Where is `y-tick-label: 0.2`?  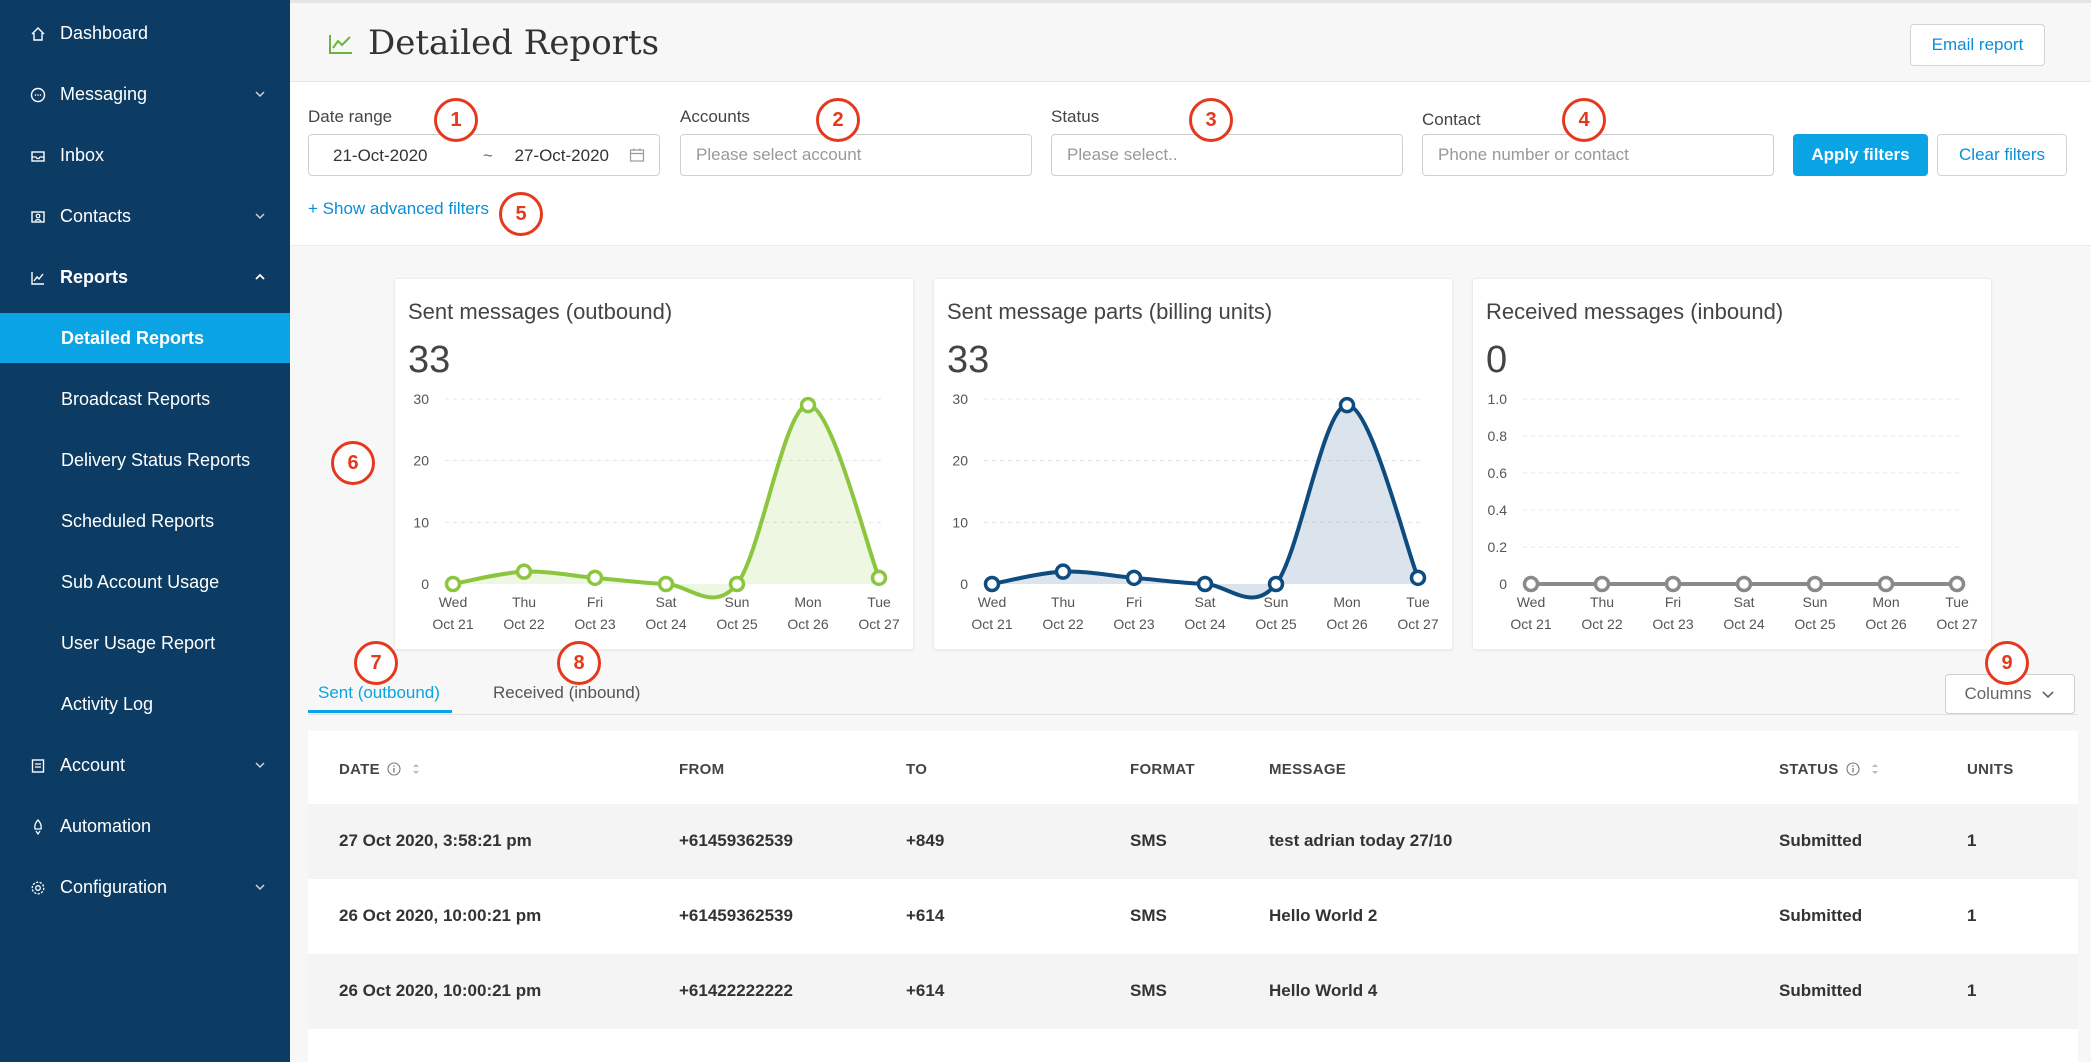 y-tick-label: 0.2 is located at coordinates (1498, 547).